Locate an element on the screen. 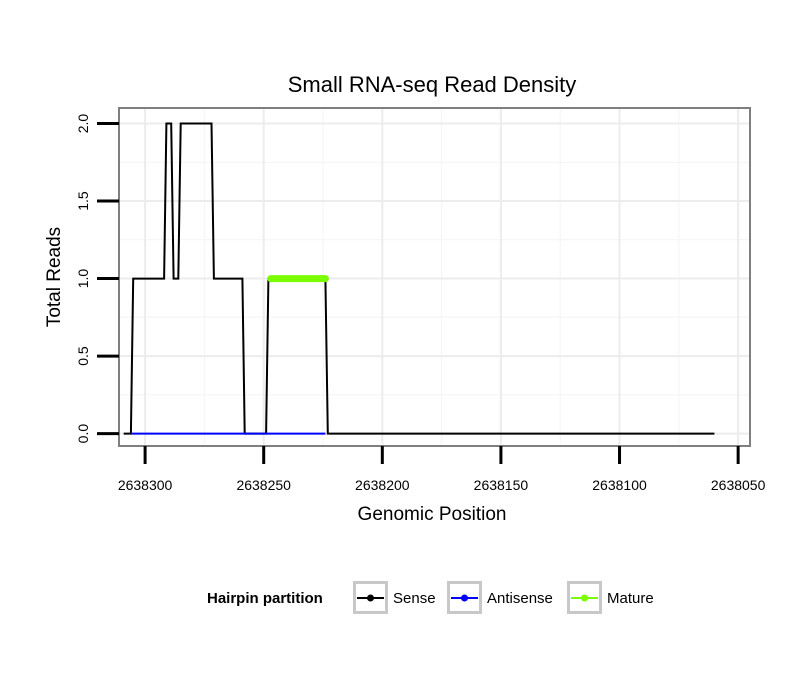 This screenshot has width=810, height=690. x-tick-label: 2638050 is located at coordinates (738, 485).